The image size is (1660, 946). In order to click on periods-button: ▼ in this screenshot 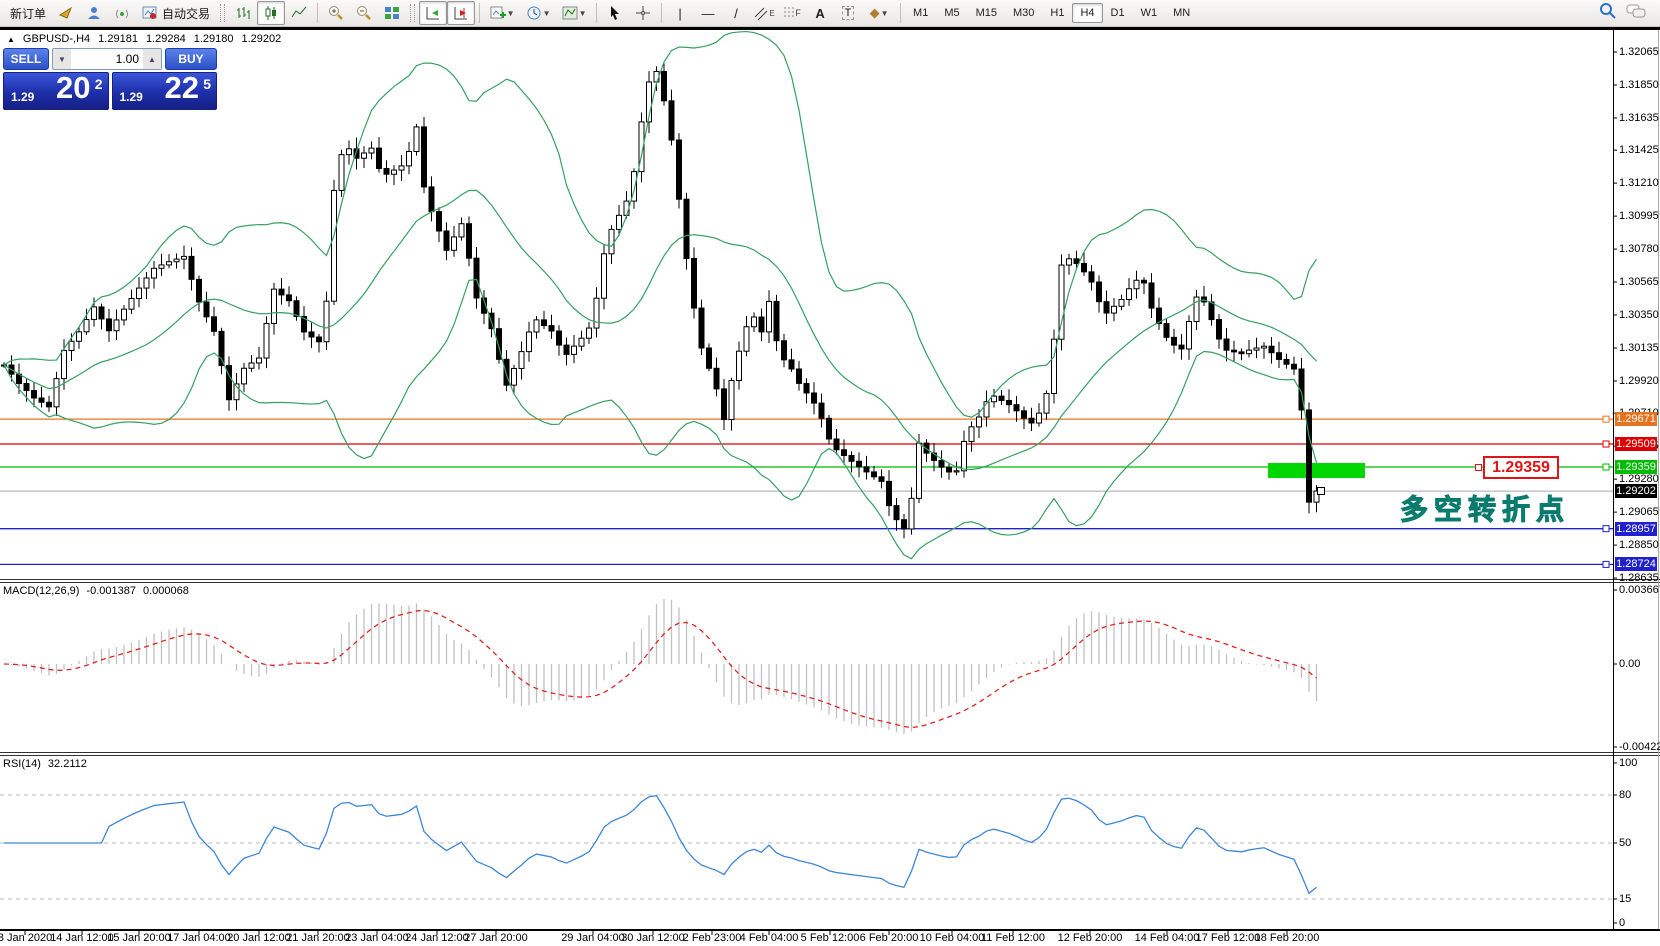, I will do `click(538, 13)`.